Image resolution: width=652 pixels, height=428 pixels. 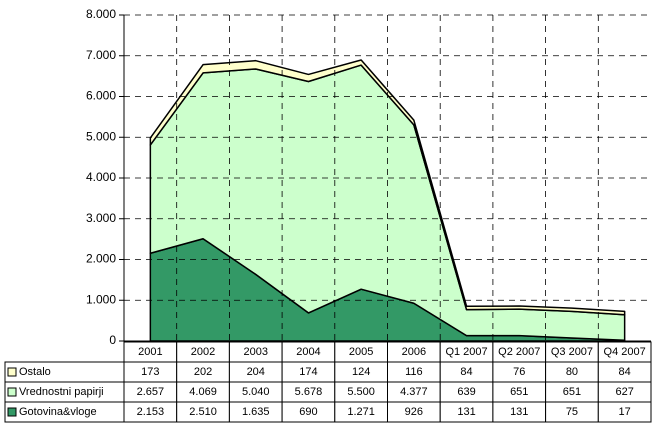 I want to click on data-label: 76, so click(x=519, y=372).